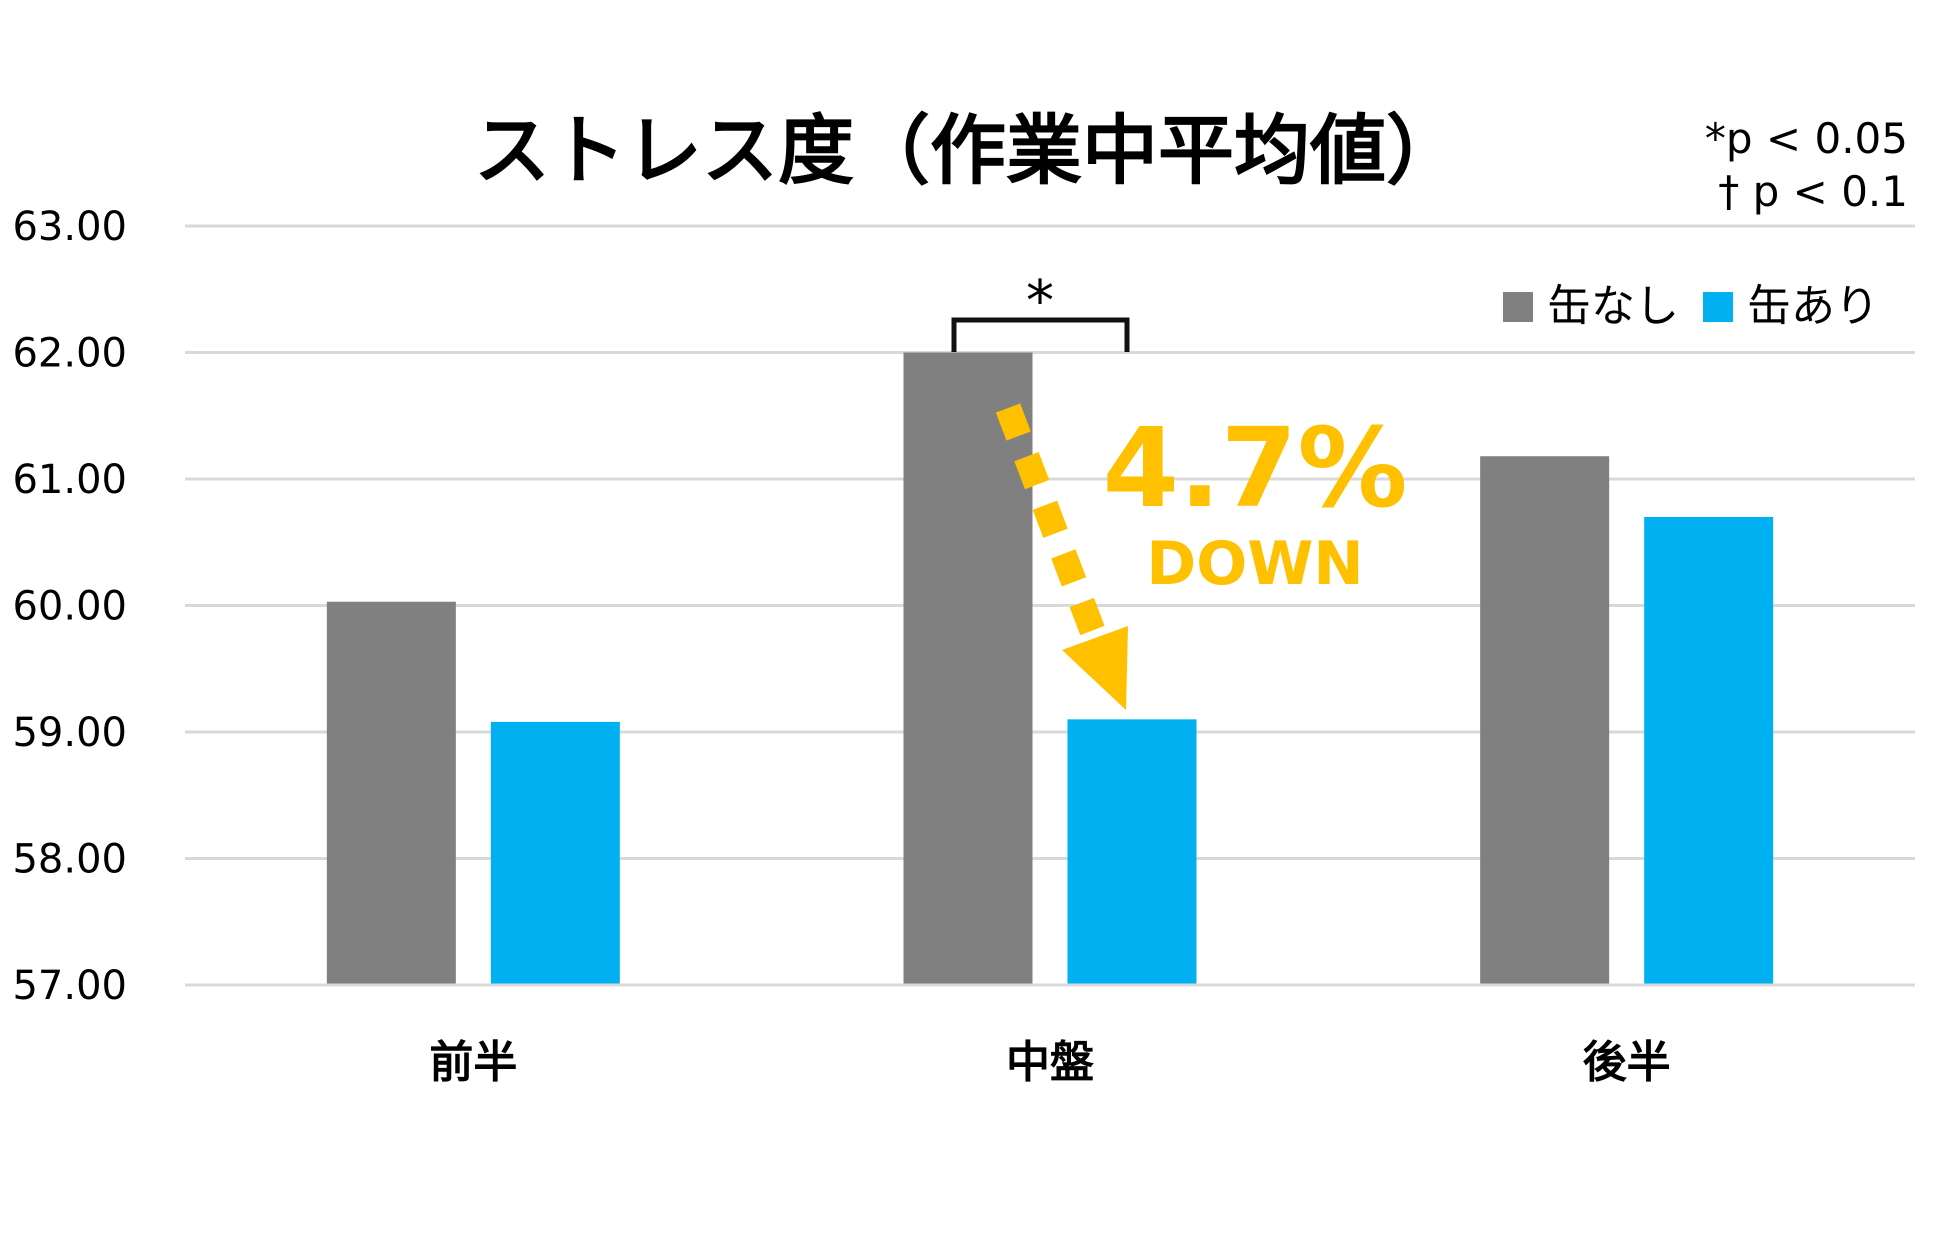 The image size is (1950, 1235). Describe the element at coordinates (968, 150) in the screenshot. I see `chart-title: ストレス度（作業中平均値）` at that location.